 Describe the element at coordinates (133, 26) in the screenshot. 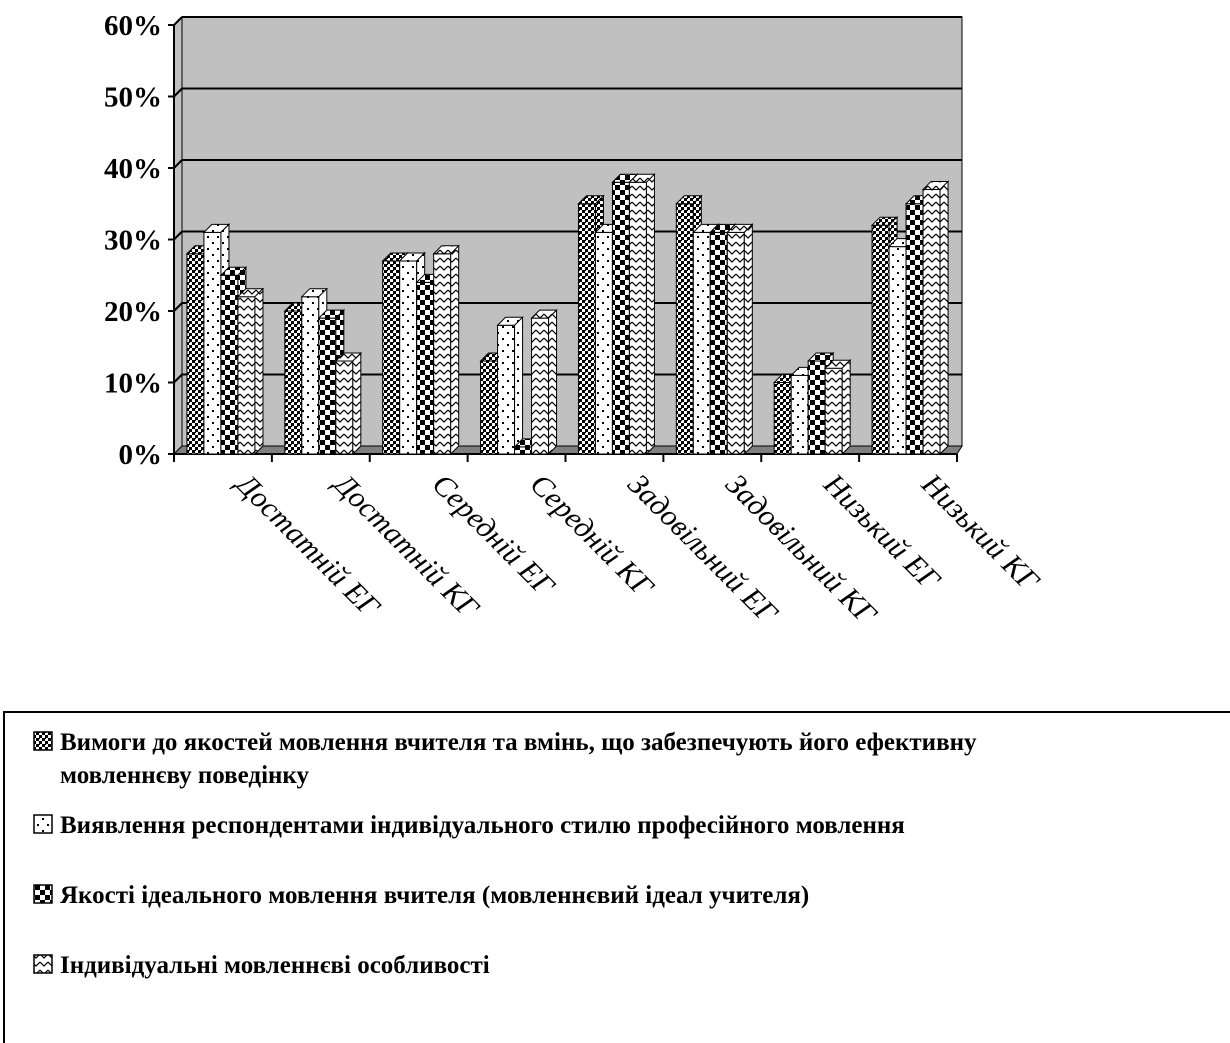

I see `y-tick-label: 60%` at that location.